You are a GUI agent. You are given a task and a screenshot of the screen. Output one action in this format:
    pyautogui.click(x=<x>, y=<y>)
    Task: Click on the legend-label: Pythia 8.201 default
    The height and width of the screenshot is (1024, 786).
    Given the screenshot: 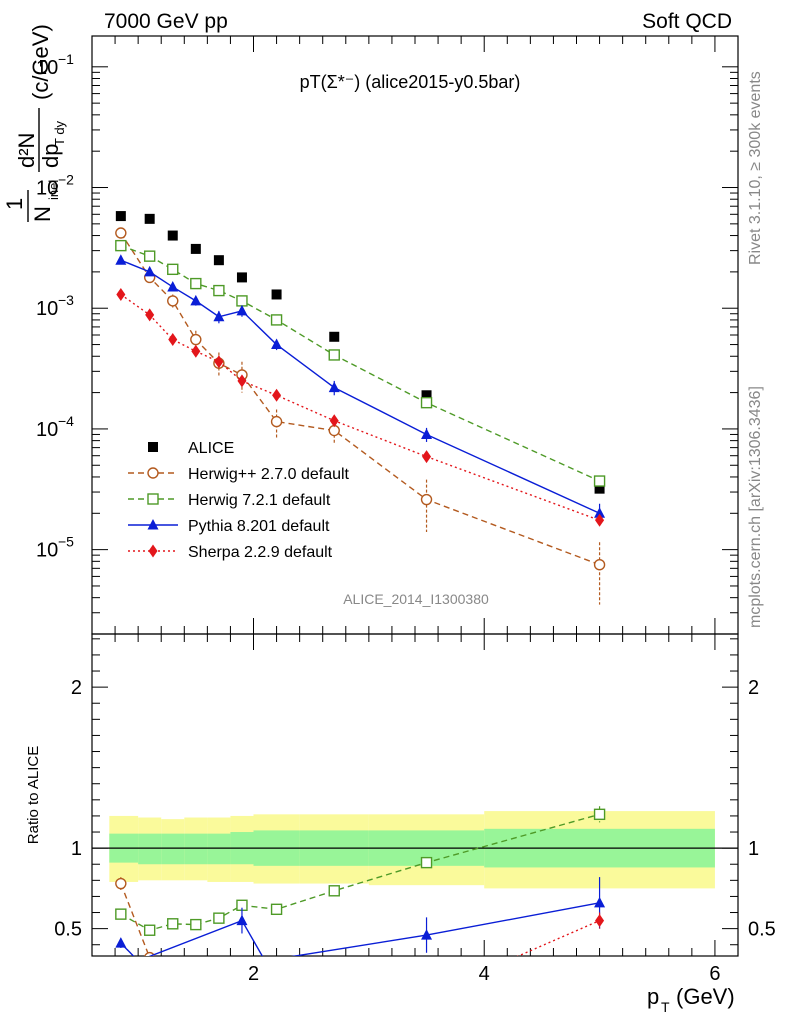 What is the action you would take?
    pyautogui.click(x=259, y=526)
    